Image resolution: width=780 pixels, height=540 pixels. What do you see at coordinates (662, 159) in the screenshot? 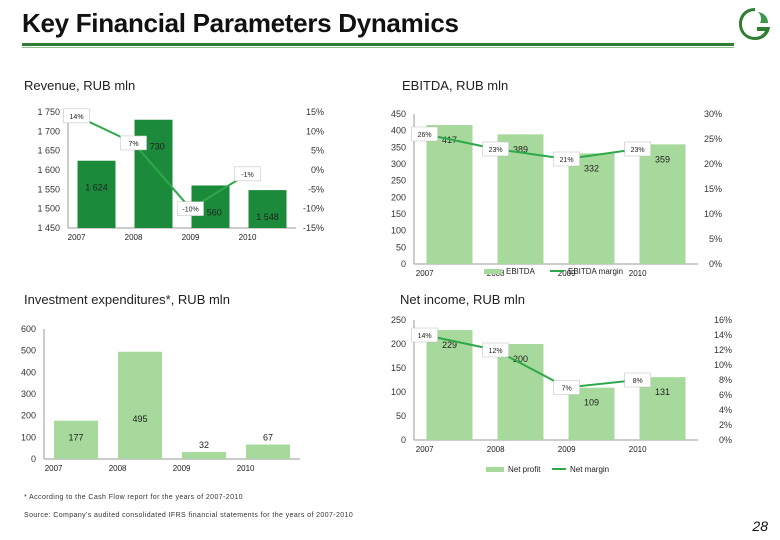
I see `ebitda-value-label: 359` at bounding box center [662, 159].